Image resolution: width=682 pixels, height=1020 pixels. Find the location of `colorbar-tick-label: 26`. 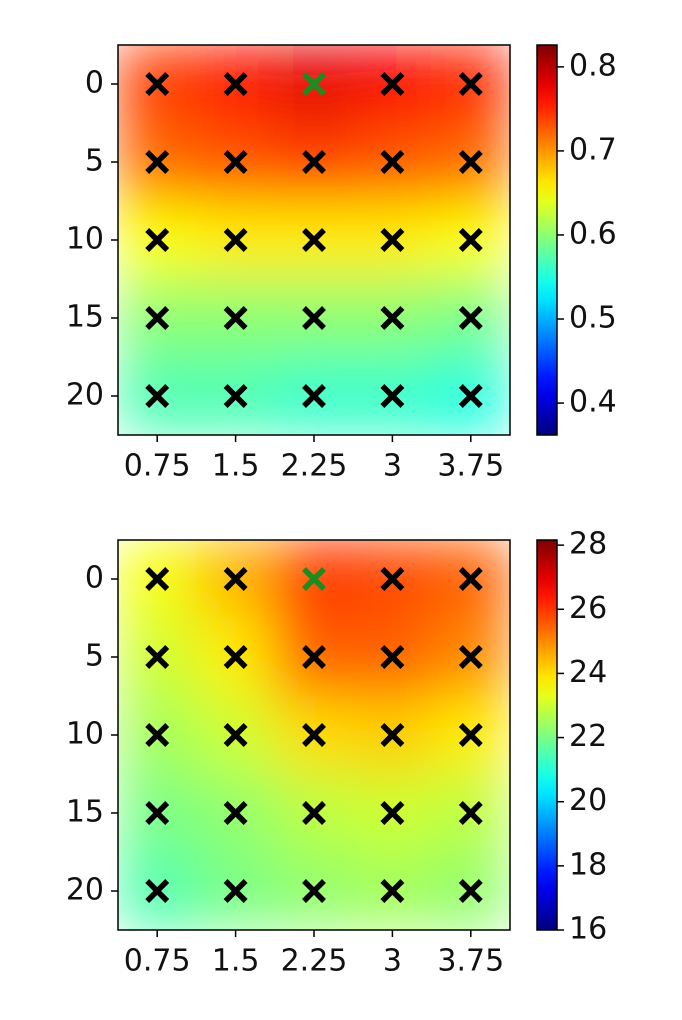

colorbar-tick-label: 26 is located at coordinates (588, 608).